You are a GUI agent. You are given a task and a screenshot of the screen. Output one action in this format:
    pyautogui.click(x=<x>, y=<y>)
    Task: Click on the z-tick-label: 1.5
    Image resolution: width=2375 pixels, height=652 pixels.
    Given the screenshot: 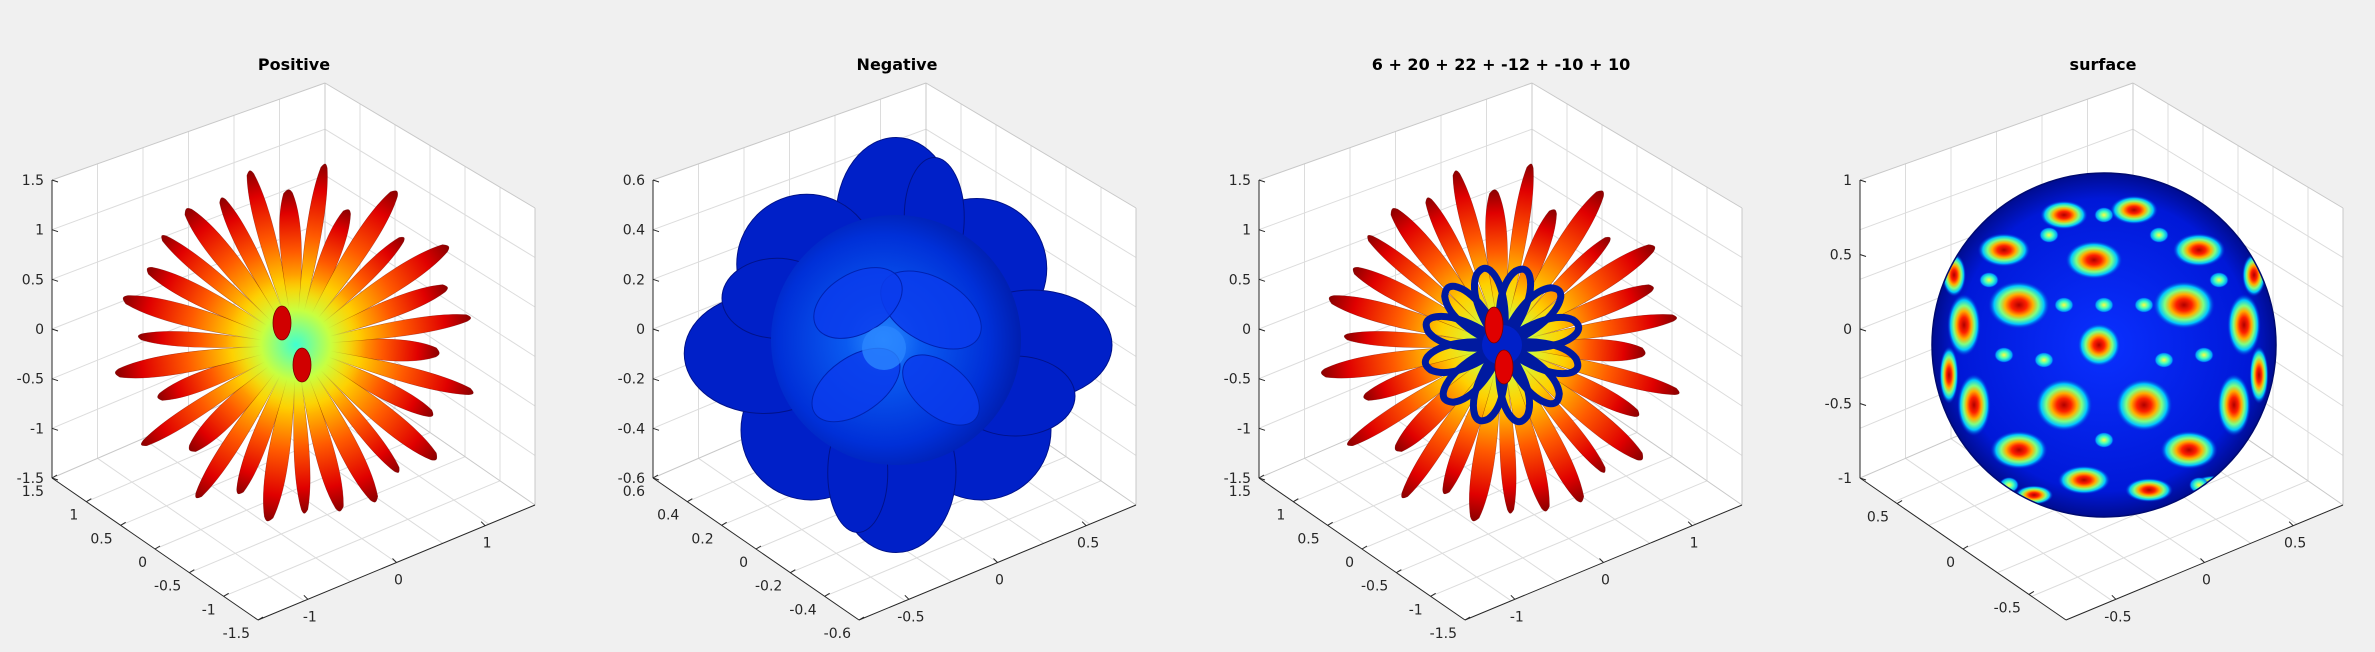 What is the action you would take?
    pyautogui.click(x=1240, y=181)
    